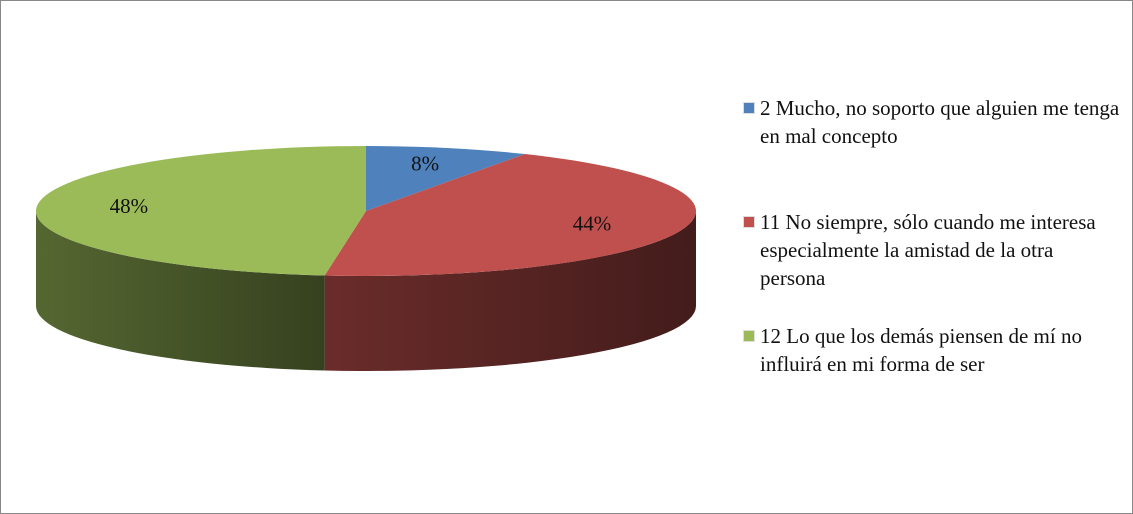 Image resolution: width=1133 pixels, height=514 pixels. I want to click on data-label: 8%, so click(425, 163).